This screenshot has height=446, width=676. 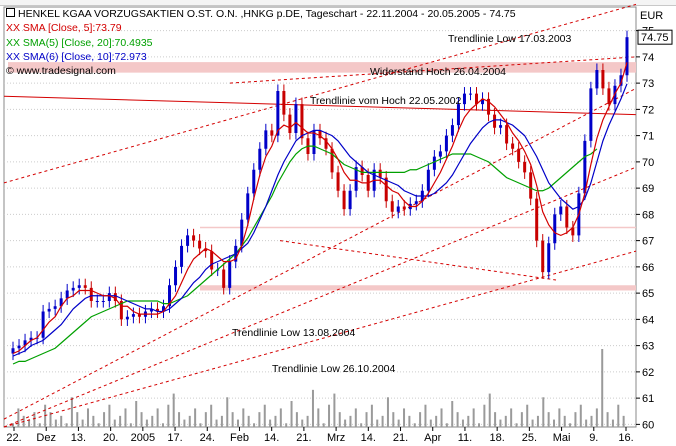 What do you see at coordinates (13, 438) in the screenshot?
I see `x-tick-label: 22.` at bounding box center [13, 438].